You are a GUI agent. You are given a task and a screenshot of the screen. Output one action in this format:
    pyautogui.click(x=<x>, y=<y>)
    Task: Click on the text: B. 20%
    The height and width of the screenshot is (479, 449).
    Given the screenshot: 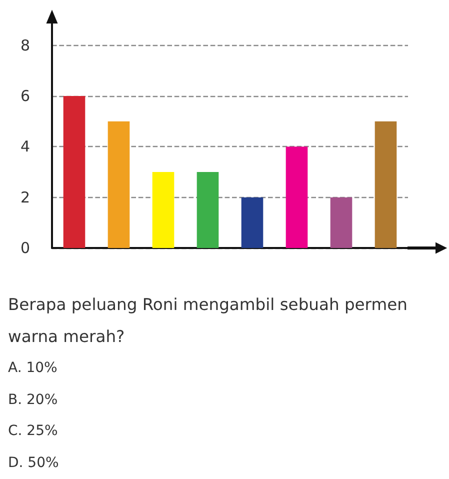 What is the action you would take?
    pyautogui.click(x=33, y=400)
    